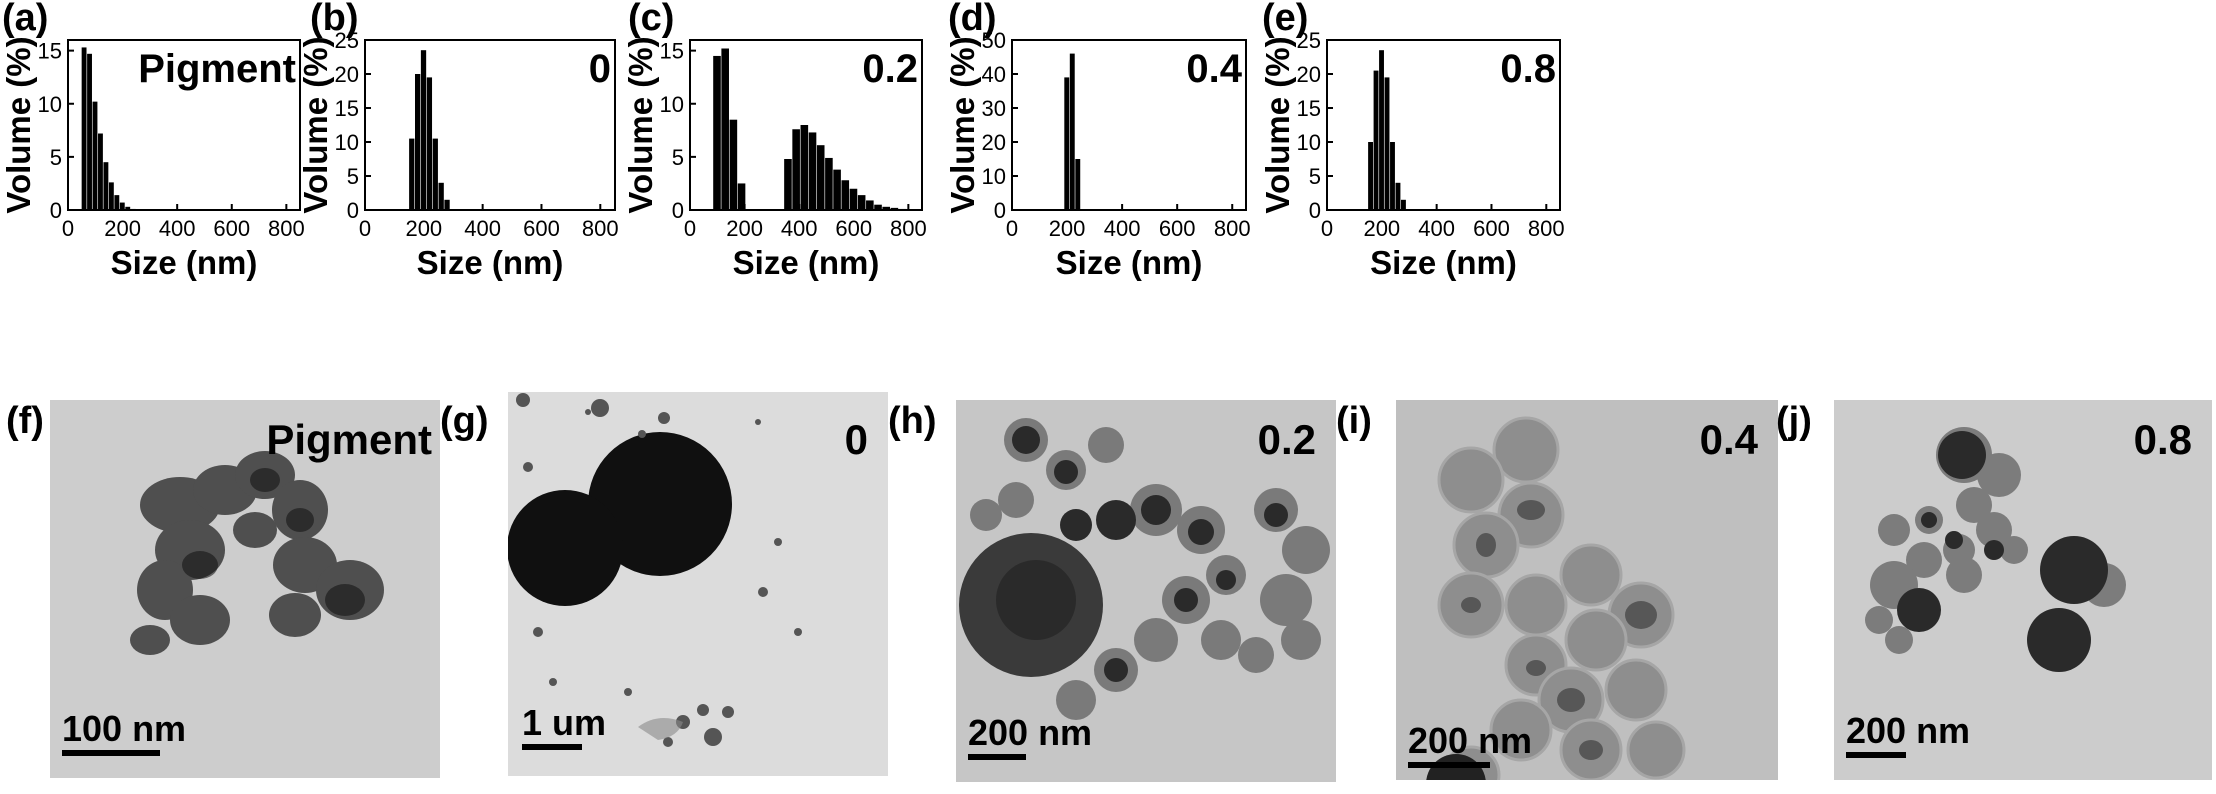 This screenshot has width=2216, height=794. What do you see at coordinates (349, 439) in the screenshot?
I see `tem-annotation-pigment: Pigment` at bounding box center [349, 439].